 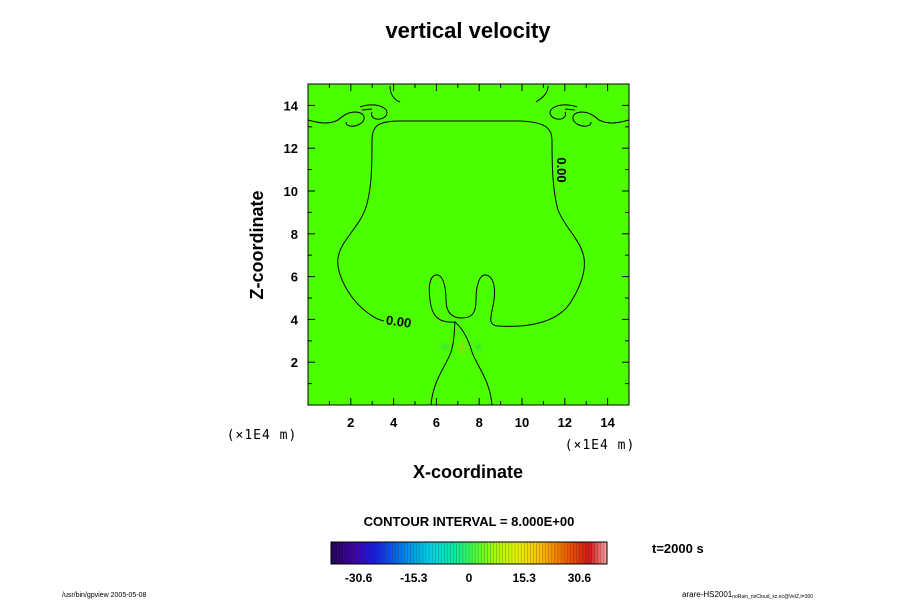 What do you see at coordinates (294, 234) in the screenshot?
I see `y-tick-label: 8` at bounding box center [294, 234].